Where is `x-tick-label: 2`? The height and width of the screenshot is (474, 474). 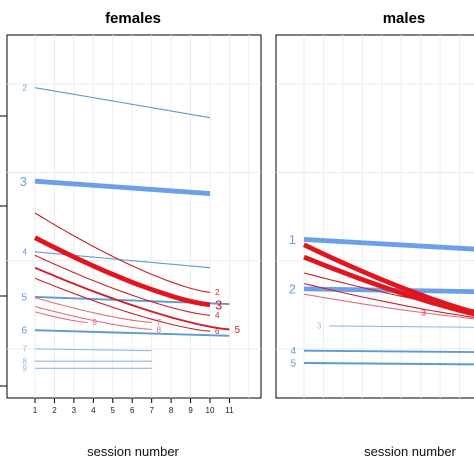 x-tick-label: 2 is located at coordinates (54, 410).